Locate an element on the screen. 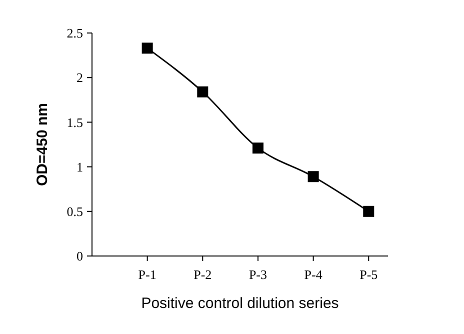 The width and height of the screenshot is (464, 334). y-tick-label: 0.5 is located at coordinates (74, 211).